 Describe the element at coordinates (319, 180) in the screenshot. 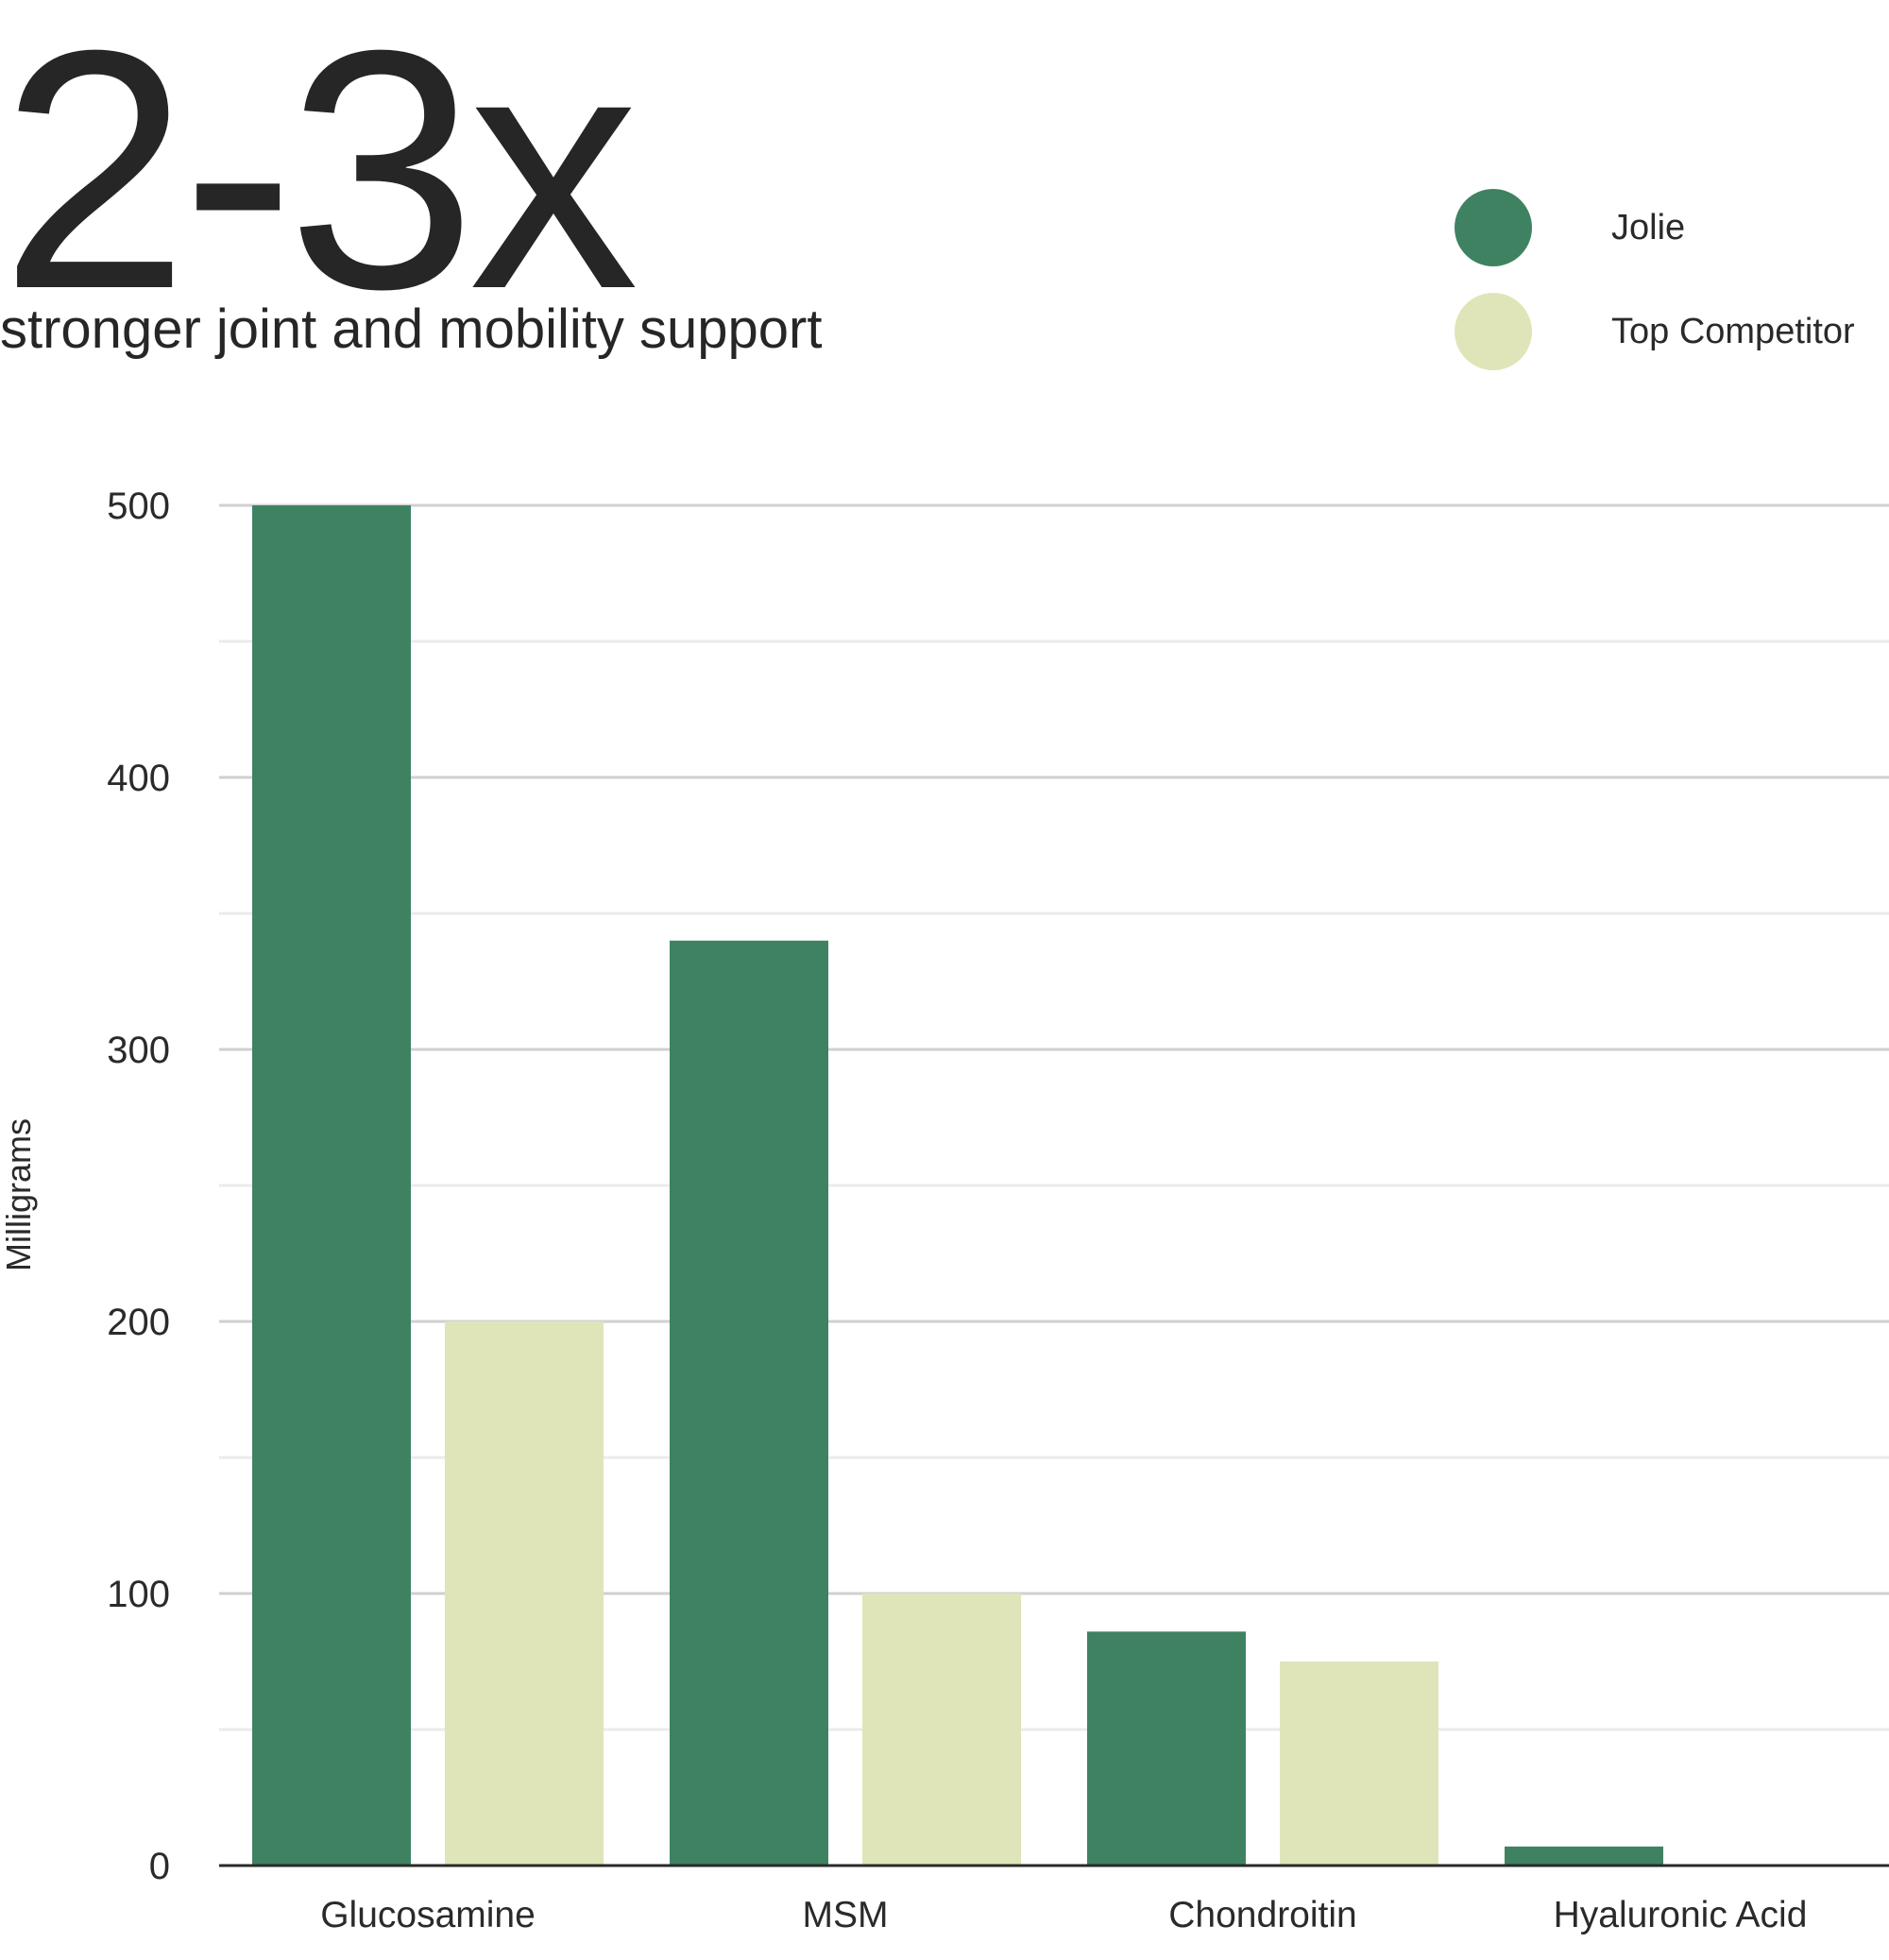

I see `headline: 2-3x` at that location.